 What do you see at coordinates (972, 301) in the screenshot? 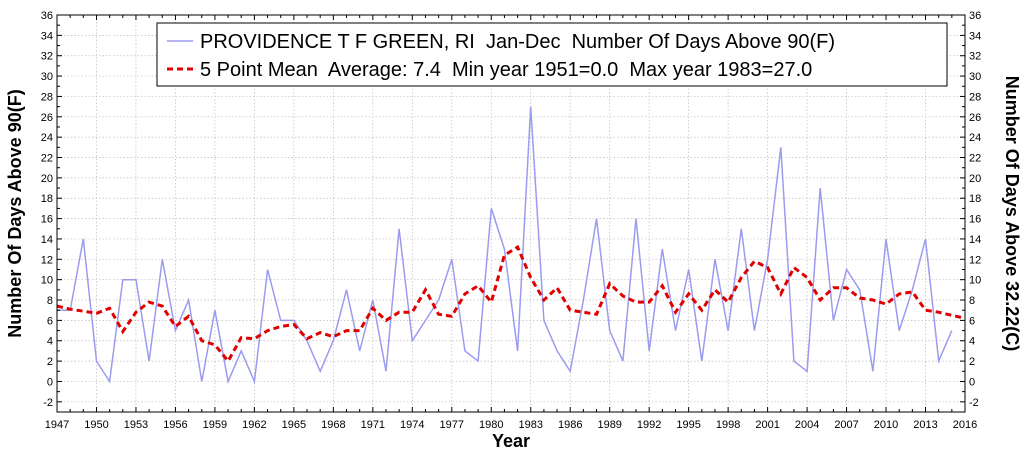
I see `y-tick-label-right: 8` at bounding box center [972, 301].